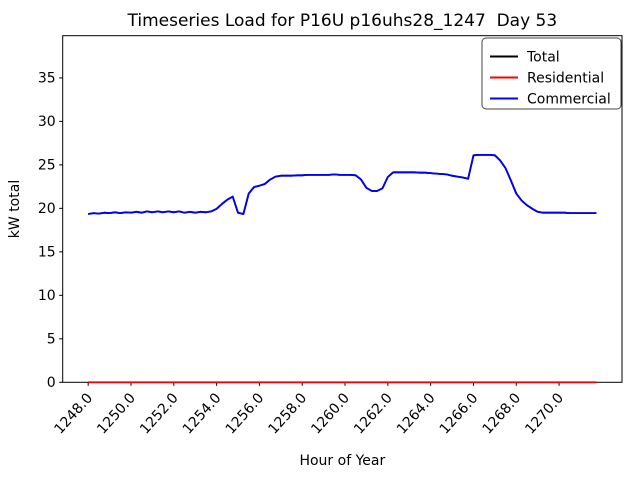 This screenshot has height=480, width=640. Describe the element at coordinates (245, 413) in the screenshot. I see `x-tick-label: 1256.0` at that location.